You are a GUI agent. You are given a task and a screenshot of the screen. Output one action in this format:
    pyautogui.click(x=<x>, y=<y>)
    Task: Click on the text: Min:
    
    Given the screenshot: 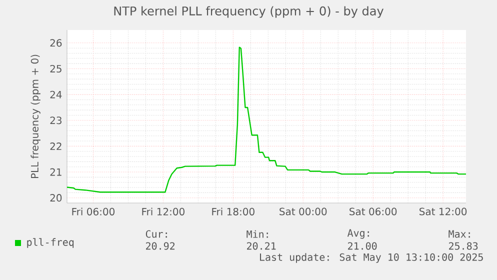 What is the action you would take?
    pyautogui.click(x=257, y=234)
    